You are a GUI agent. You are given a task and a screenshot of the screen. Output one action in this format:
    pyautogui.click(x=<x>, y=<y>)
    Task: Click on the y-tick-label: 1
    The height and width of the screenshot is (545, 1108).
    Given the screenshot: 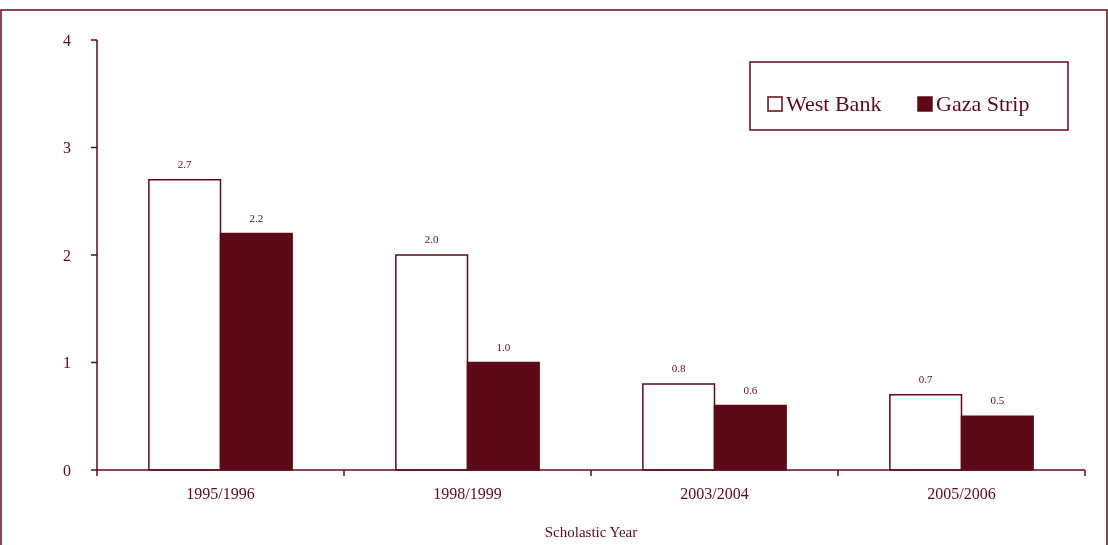 What is the action you would take?
    pyautogui.click(x=67, y=363)
    